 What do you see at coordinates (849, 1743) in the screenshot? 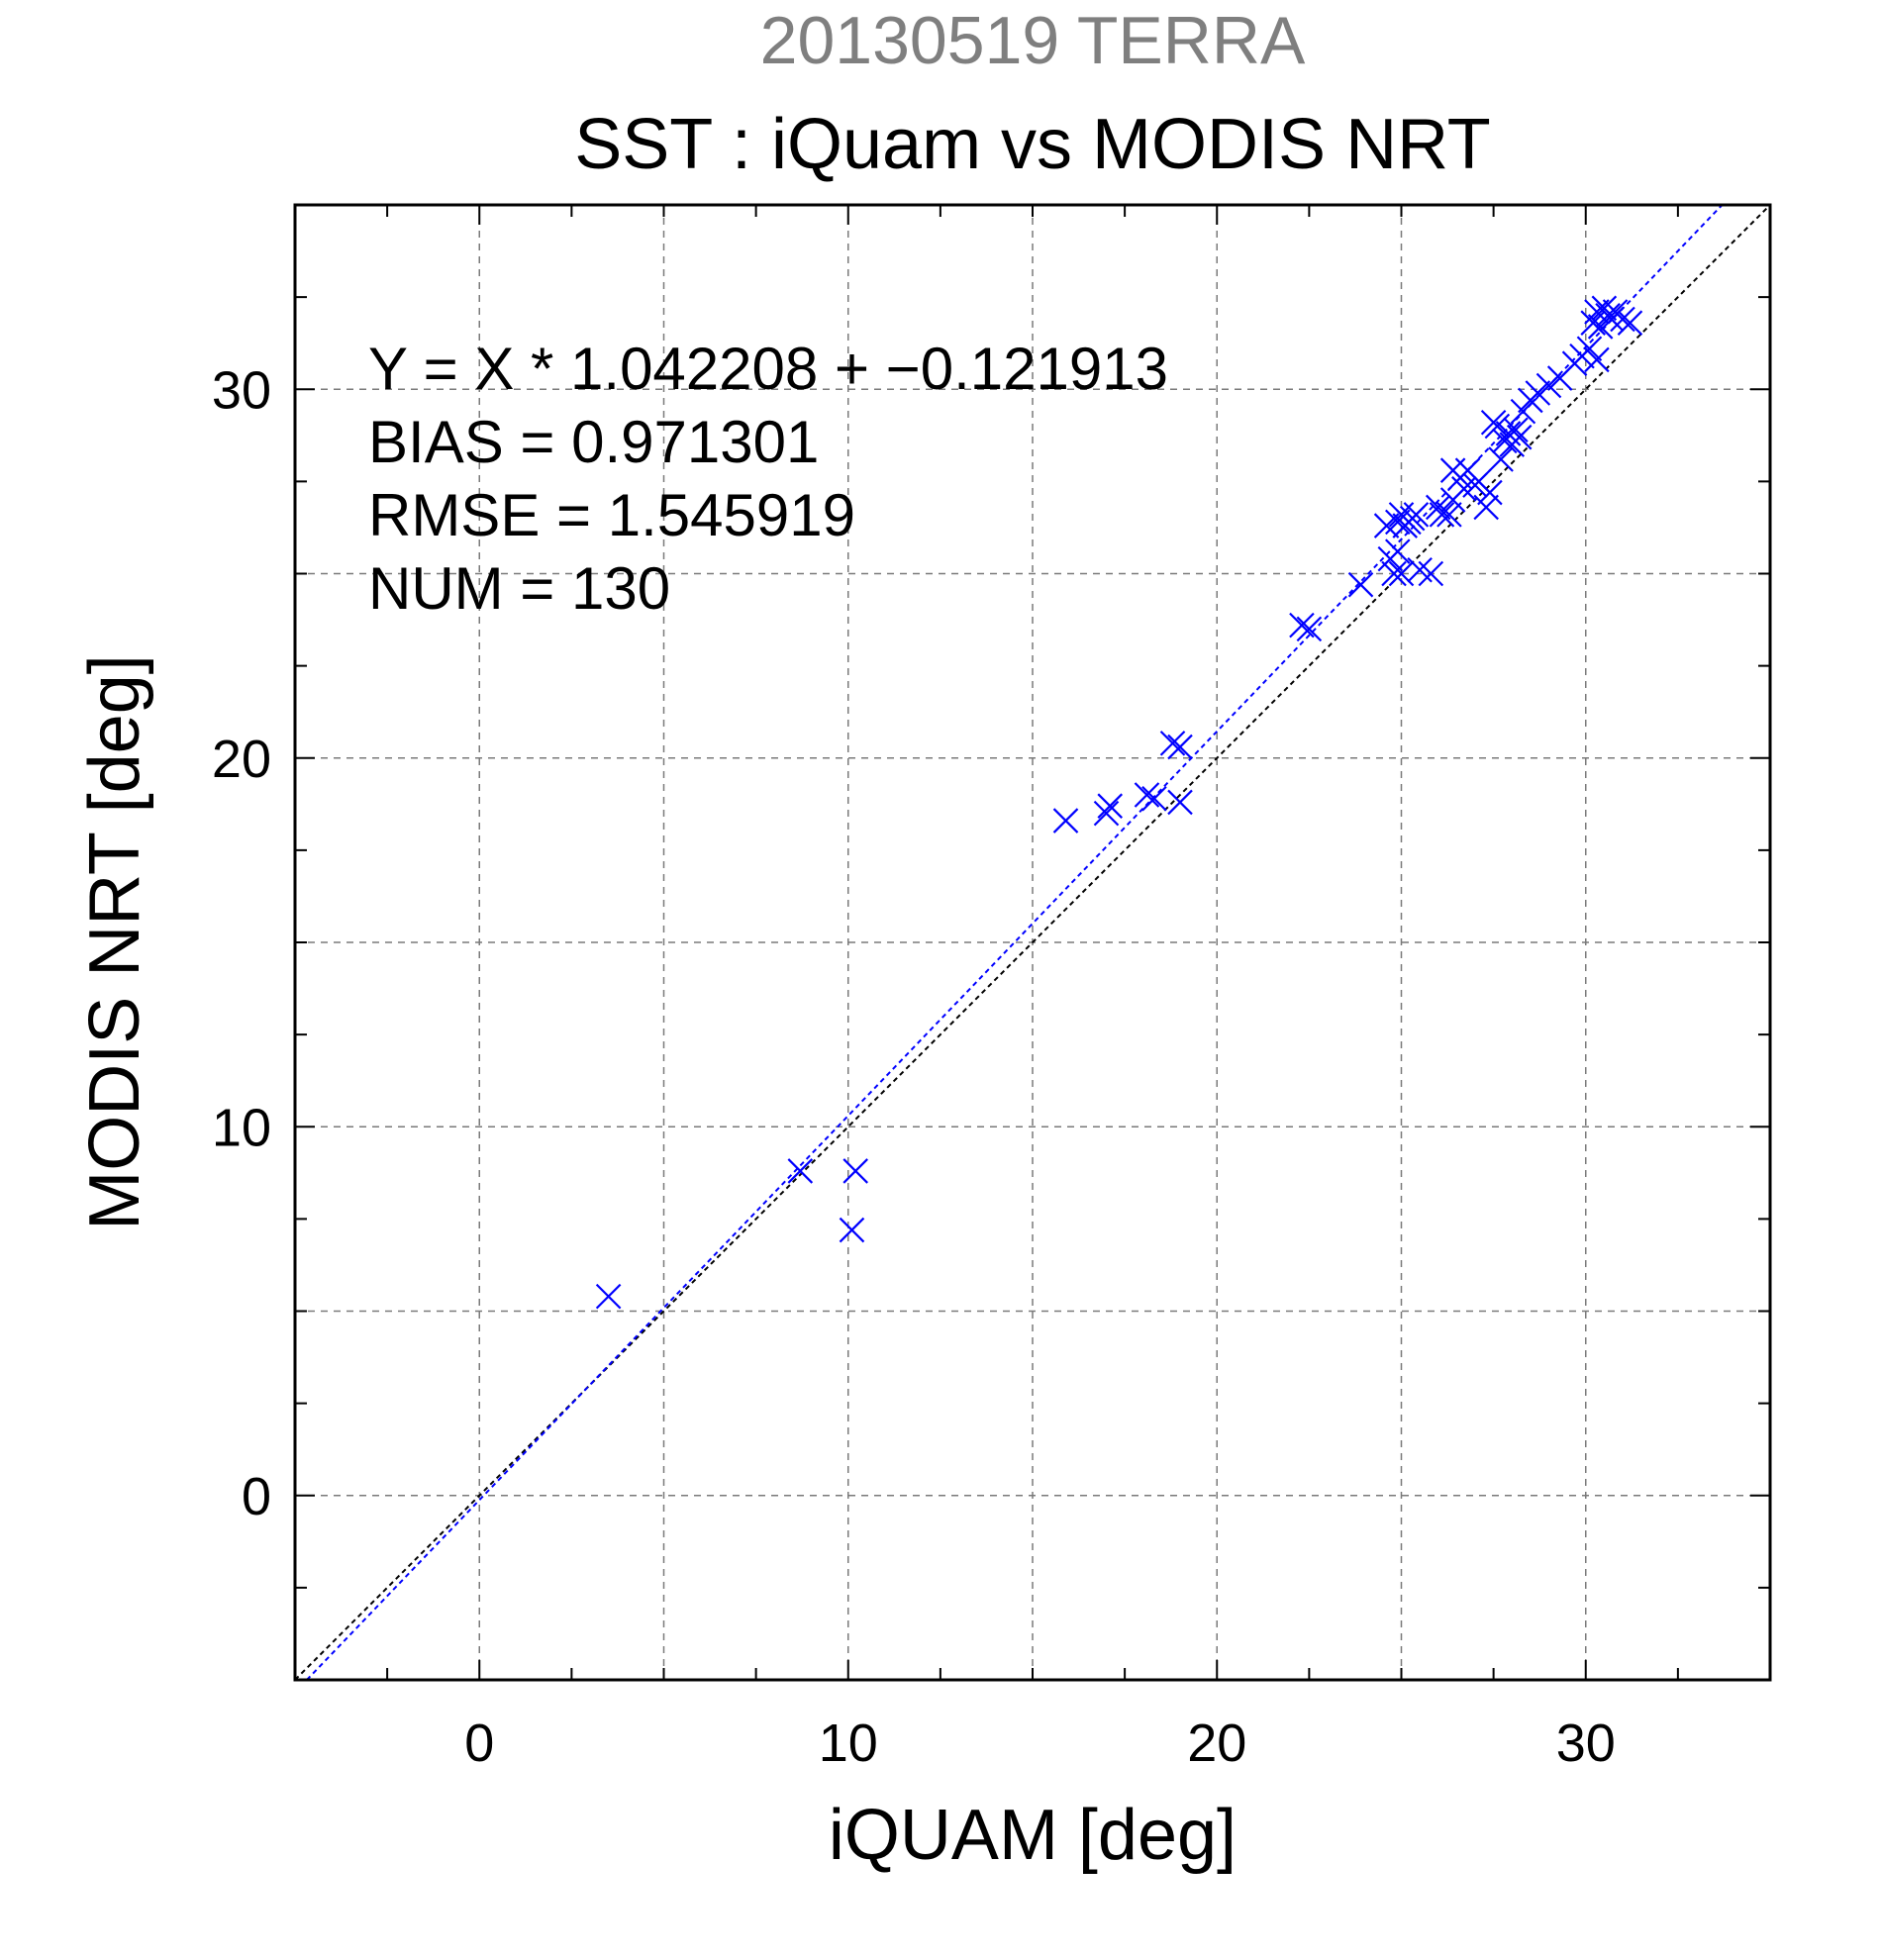
I see `x-tick-label: 10` at bounding box center [849, 1743].